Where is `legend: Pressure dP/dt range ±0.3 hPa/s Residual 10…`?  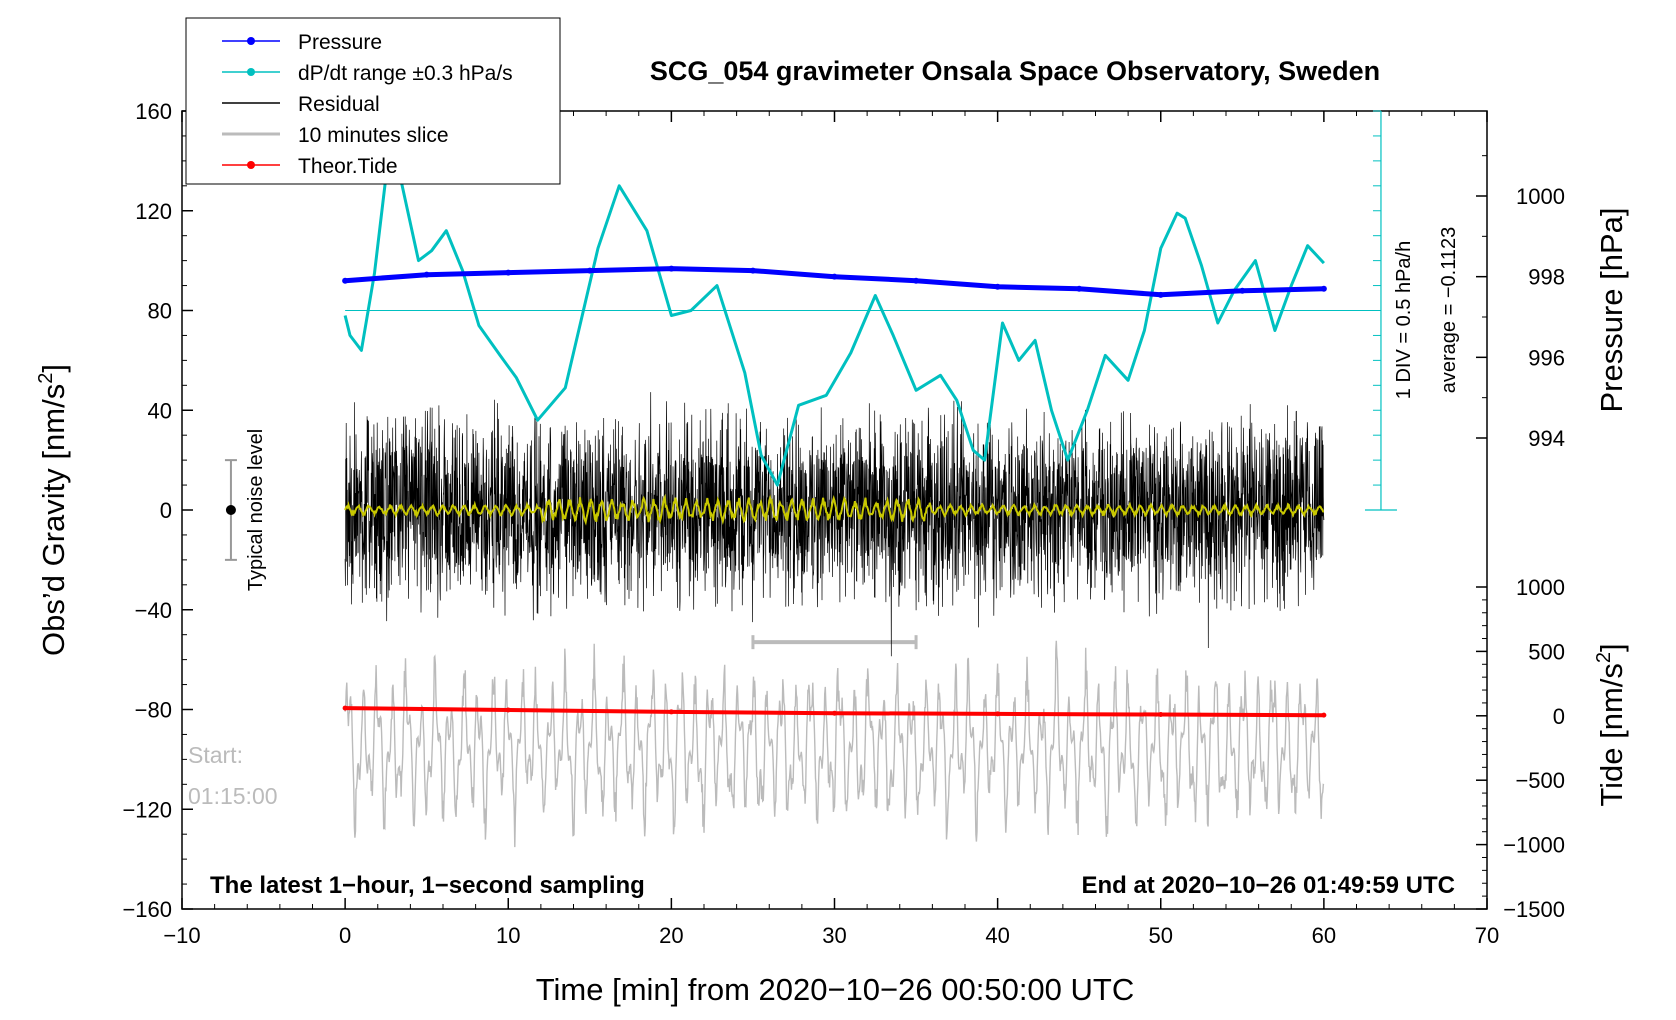 legend: Pressure dP/dt range ±0.3 hPa/s Residual 10… is located at coordinates (373, 101).